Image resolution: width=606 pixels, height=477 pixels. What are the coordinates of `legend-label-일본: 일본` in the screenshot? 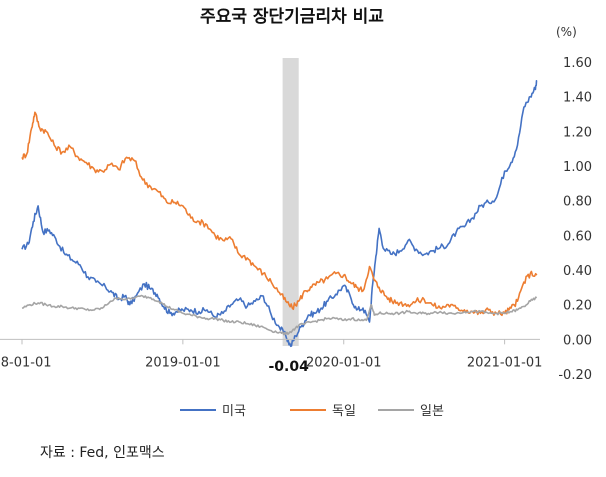 It's located at (432, 411).